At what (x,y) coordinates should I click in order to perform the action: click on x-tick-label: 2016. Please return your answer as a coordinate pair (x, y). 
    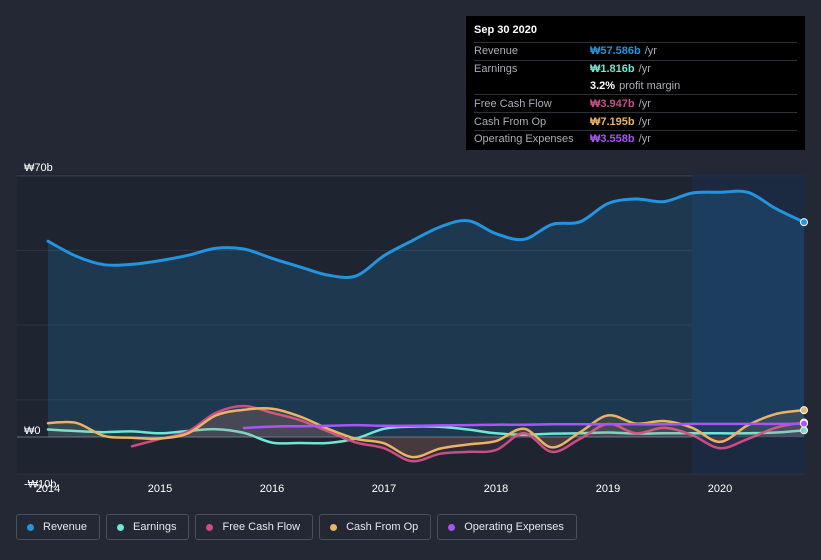
    Looking at the image, I should click on (272, 489).